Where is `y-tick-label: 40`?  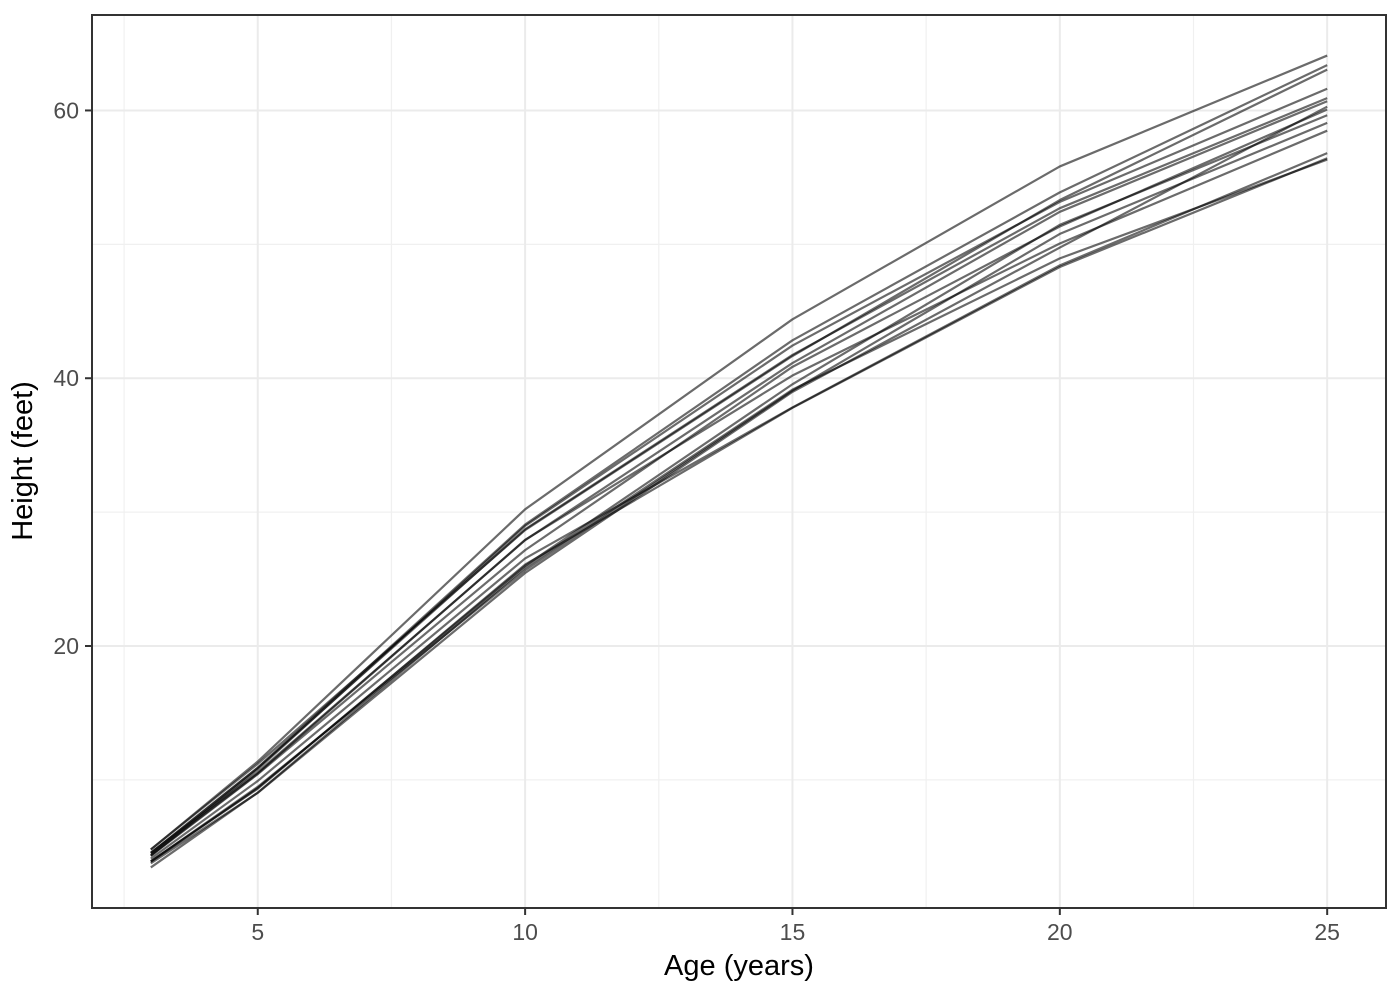
y-tick-label: 40 is located at coordinates (66, 378).